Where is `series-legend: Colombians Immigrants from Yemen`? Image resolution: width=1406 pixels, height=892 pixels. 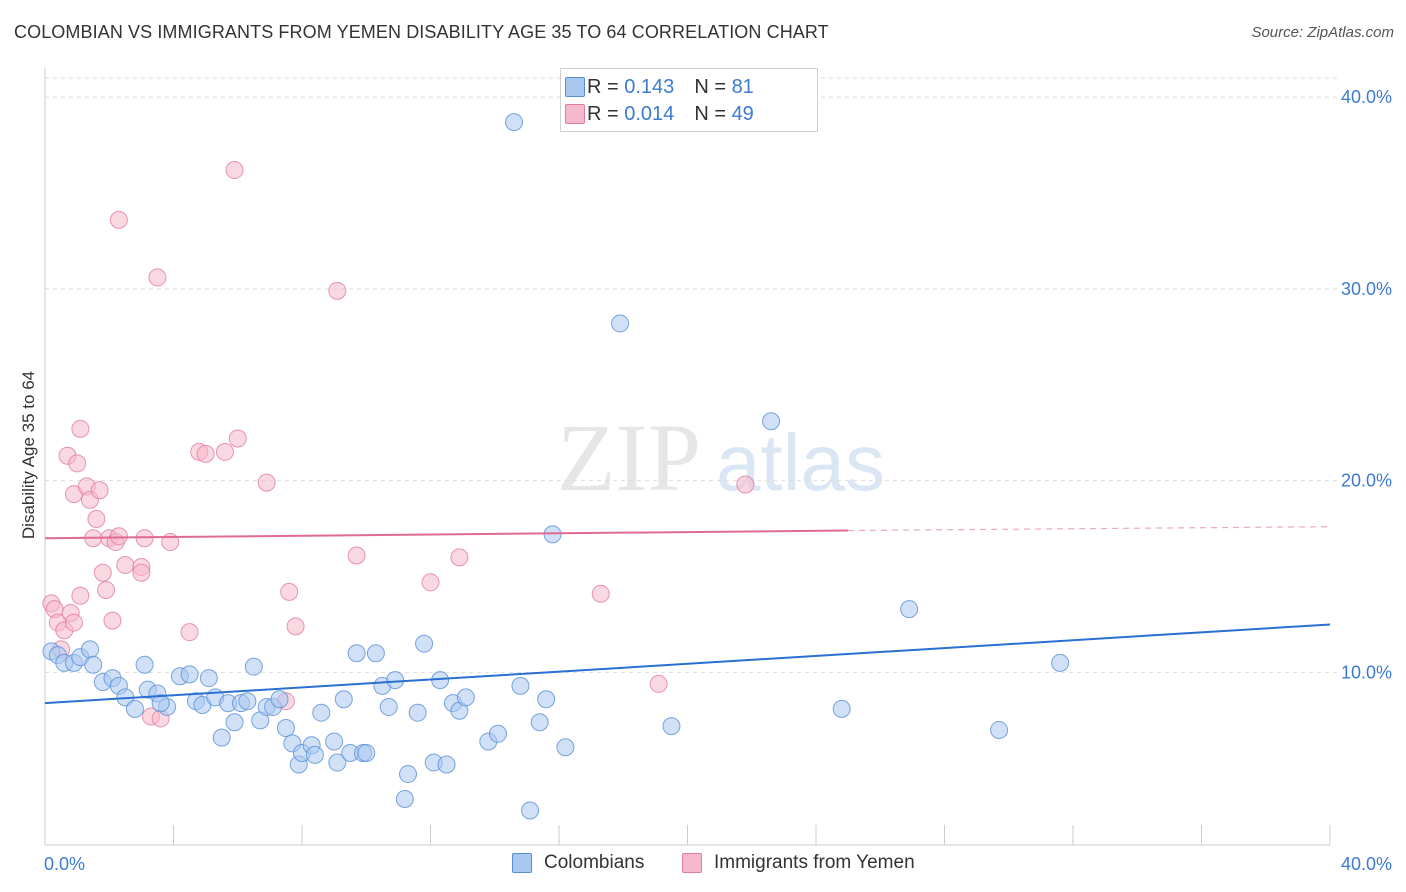
series-legend: Colombians Immigrants from Yemen is located at coordinates (703, 865).